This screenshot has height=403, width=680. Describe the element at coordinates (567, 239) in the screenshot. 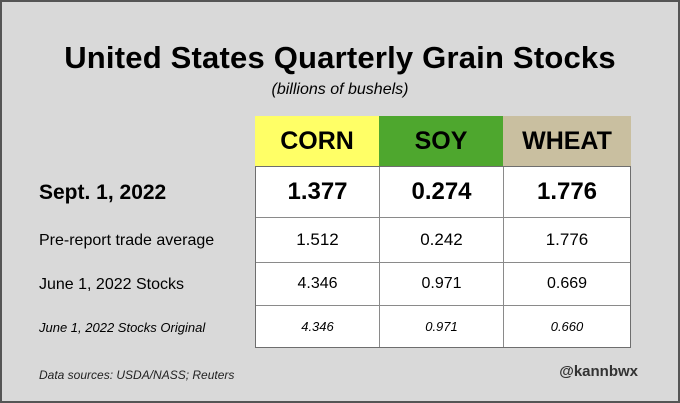

I see `cell-trade-wheat: 1.776` at that location.